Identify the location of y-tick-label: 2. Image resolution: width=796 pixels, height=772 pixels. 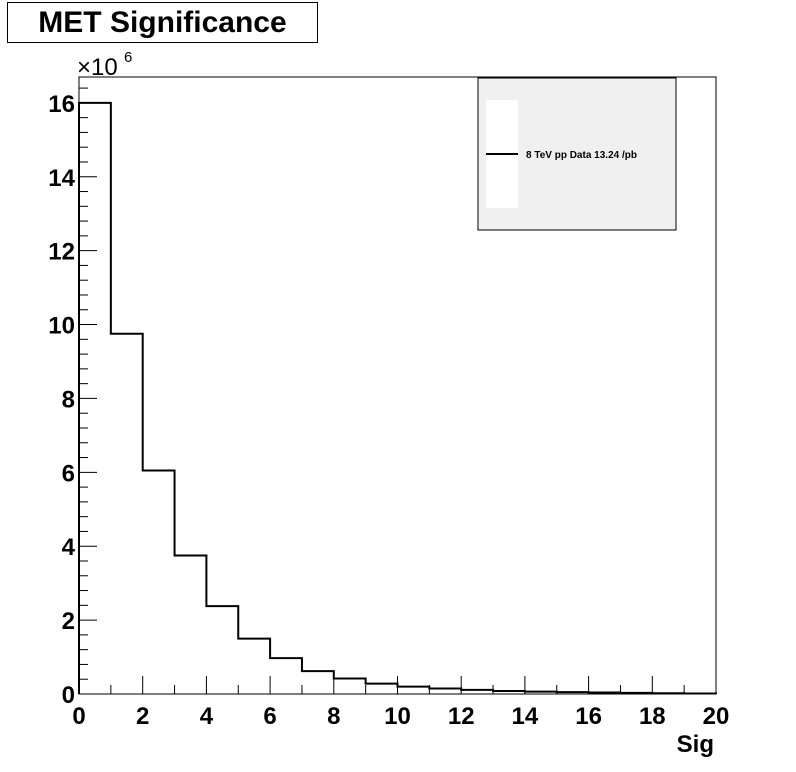
(68, 621).